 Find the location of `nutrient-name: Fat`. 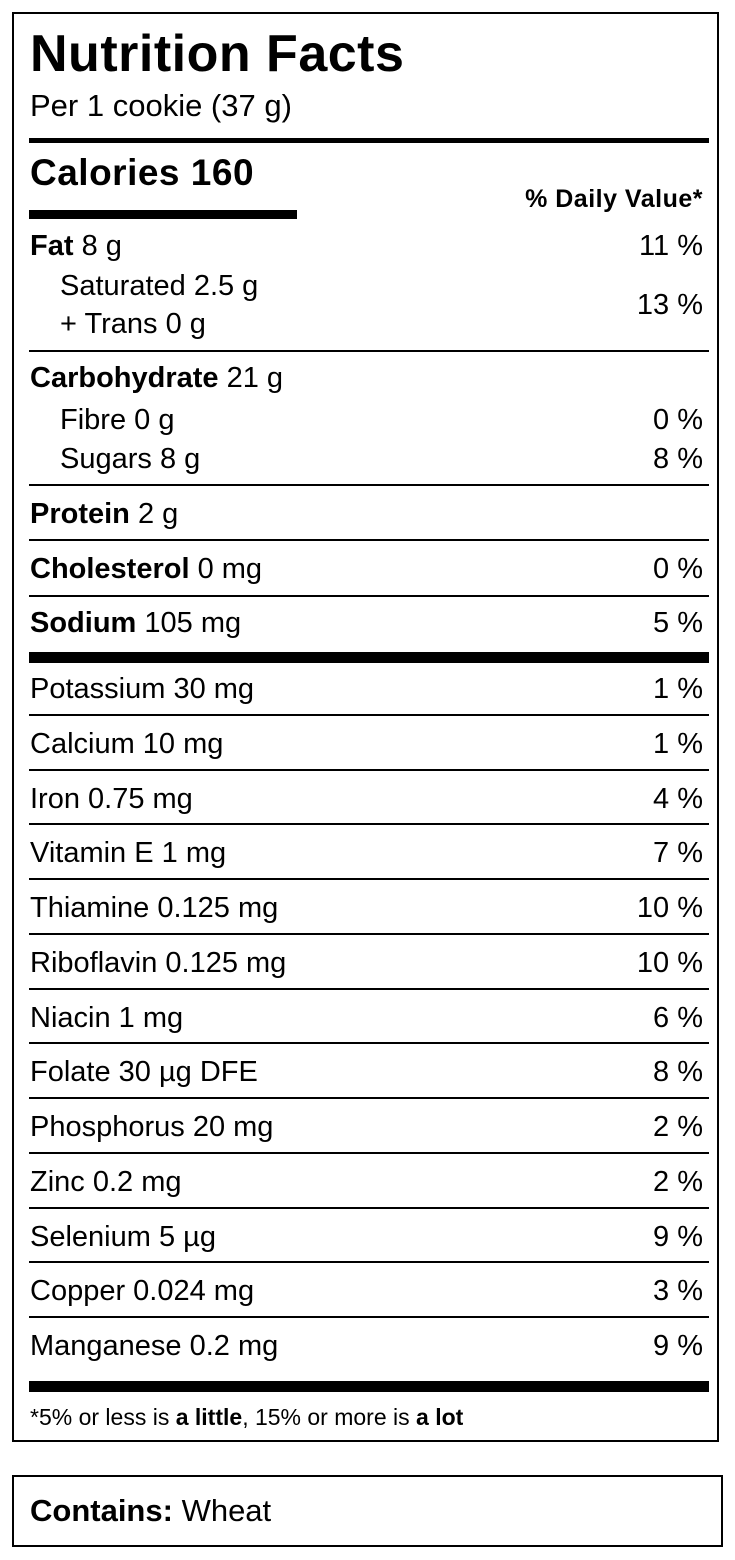

nutrient-name: Fat is located at coordinates (52, 246).